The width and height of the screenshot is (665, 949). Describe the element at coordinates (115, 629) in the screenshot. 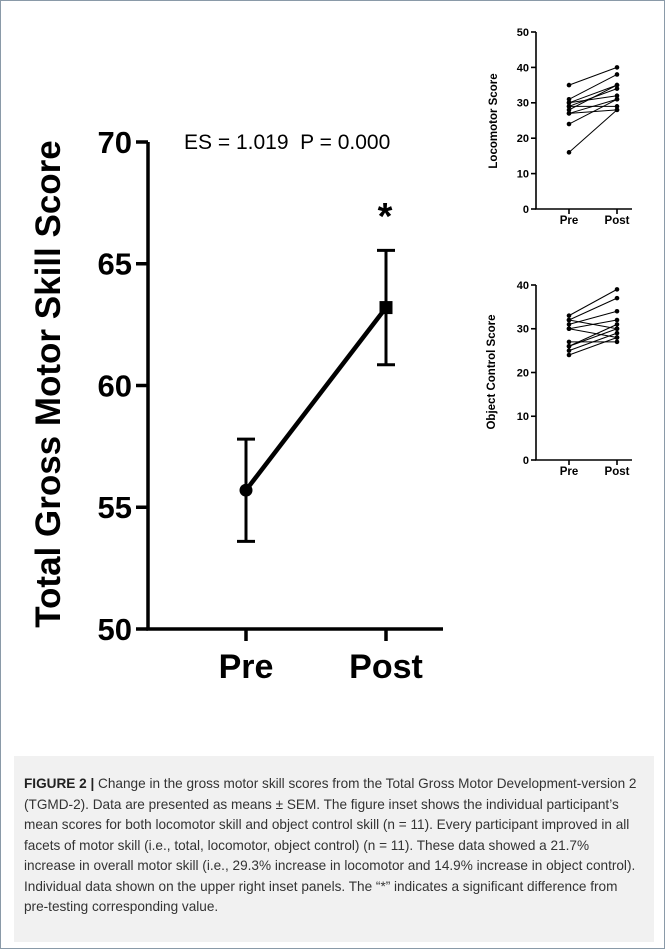

I see `main-y-tick-label: 50` at that location.